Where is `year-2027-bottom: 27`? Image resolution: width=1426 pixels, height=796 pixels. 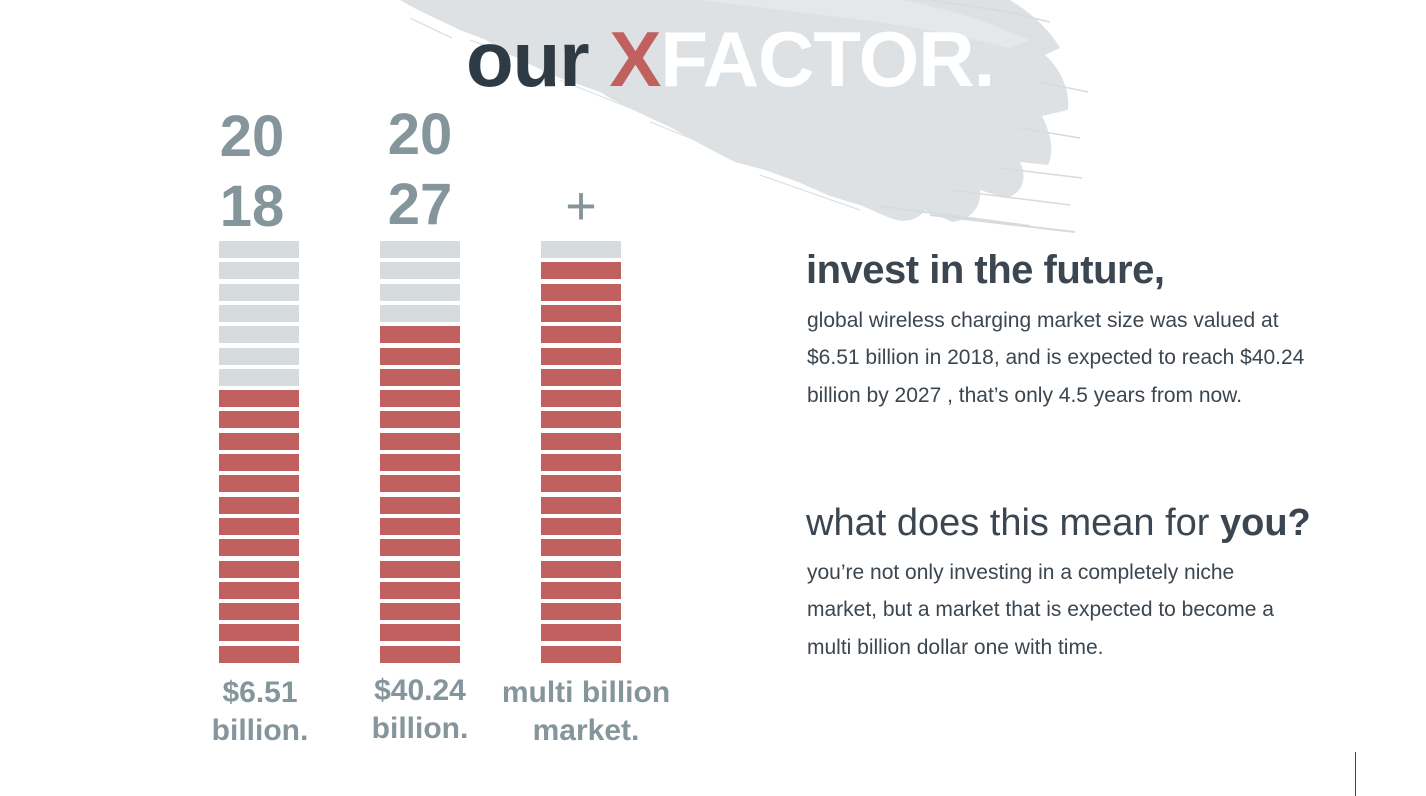 year-2027-bottom: 27 is located at coordinates (420, 204).